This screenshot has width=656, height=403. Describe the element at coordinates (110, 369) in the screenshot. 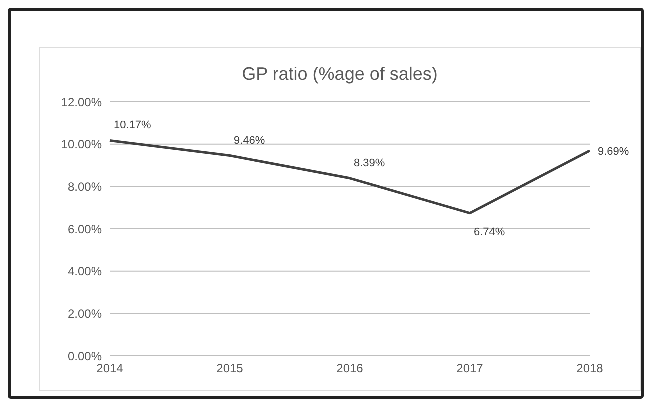

I see `x-tick-label: 2014` at that location.